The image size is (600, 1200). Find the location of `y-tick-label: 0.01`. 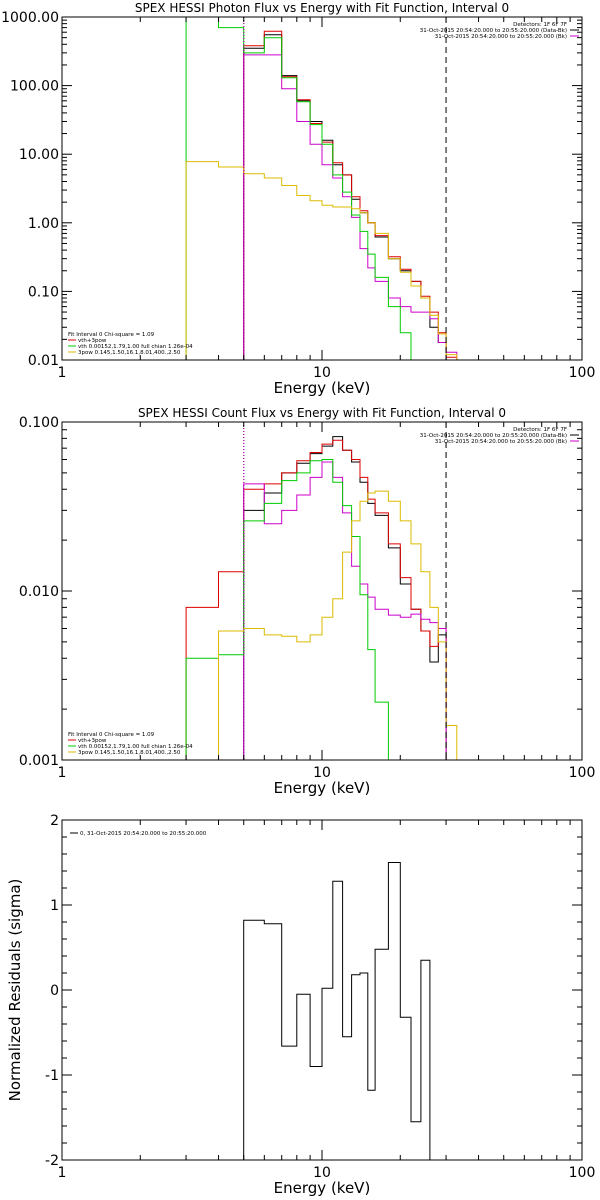

y-tick-label: 0.01 is located at coordinates (43, 361).